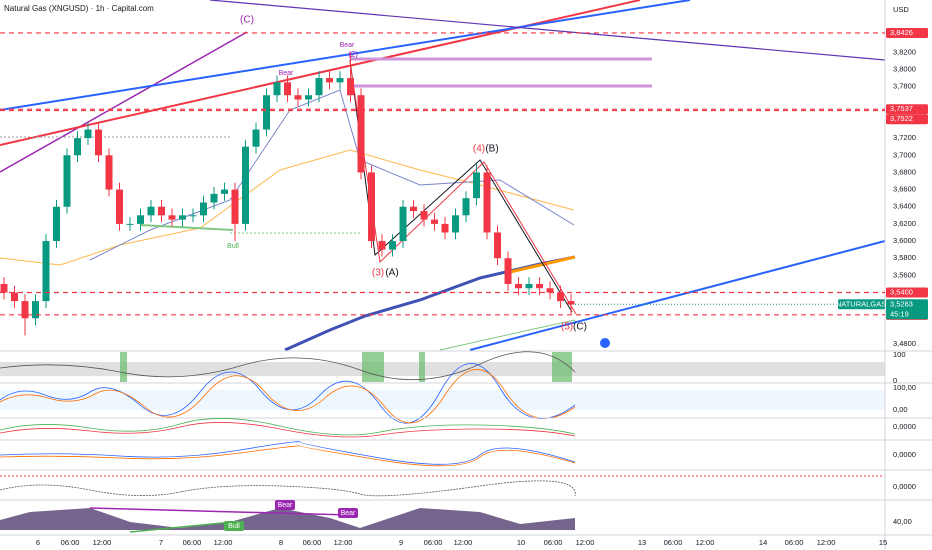 The width and height of the screenshot is (932, 550). What do you see at coordinates (442, 369) in the screenshot?
I see `rsi-band` at bounding box center [442, 369].